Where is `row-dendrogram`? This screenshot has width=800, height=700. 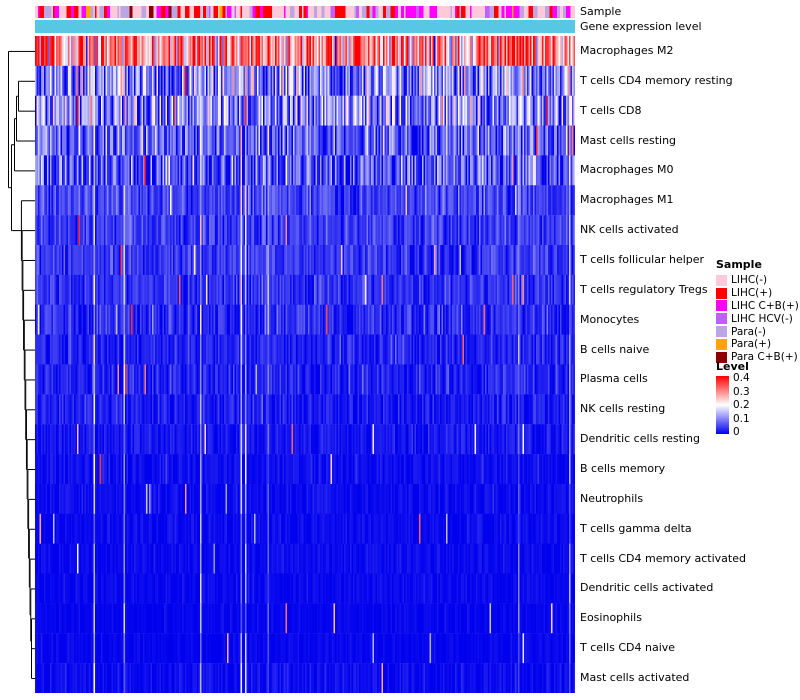 row-dendrogram is located at coordinates (19, 364).